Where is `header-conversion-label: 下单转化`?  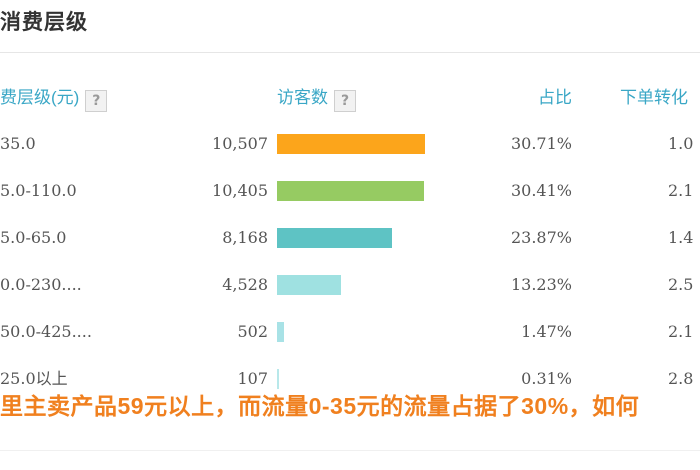
header-conversion-label: 下单转化 is located at coordinates (654, 97).